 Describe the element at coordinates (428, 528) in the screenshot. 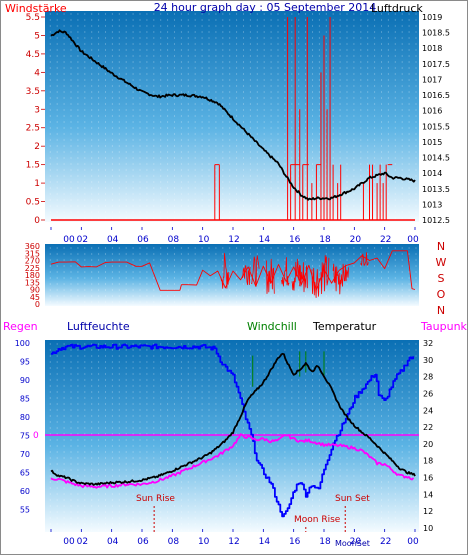

I see `temperature-tick-label: 10` at that location.